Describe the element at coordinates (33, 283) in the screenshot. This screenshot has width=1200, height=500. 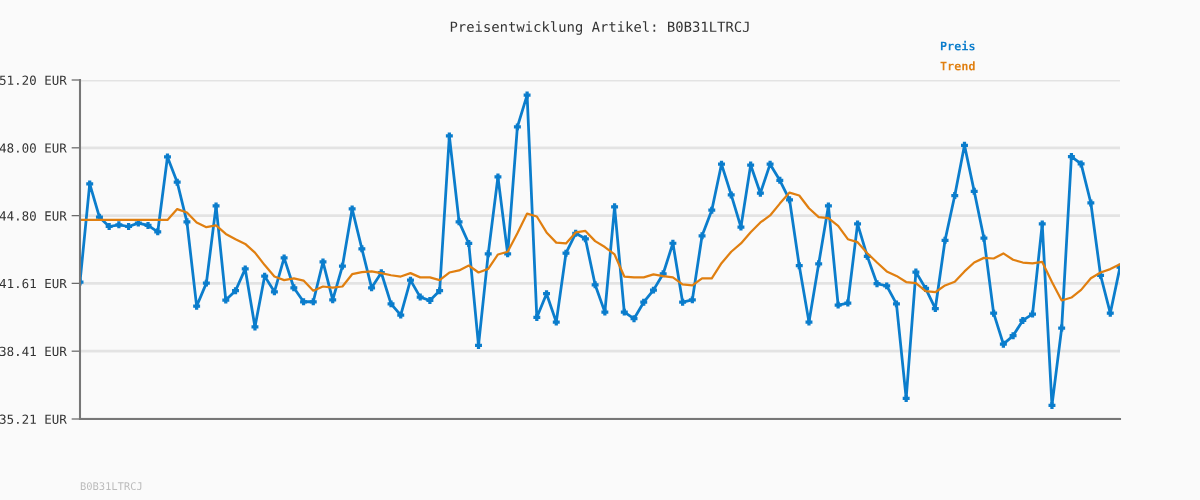
I see `y-tick-label: 41.61 EUR` at that location.